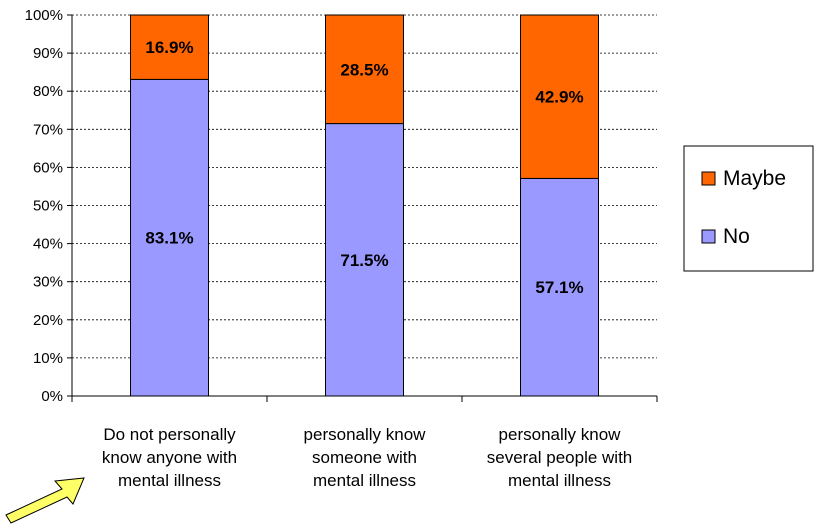  Describe the element at coordinates (169, 238) in the screenshot. I see `data-label: 83.1%` at that location.